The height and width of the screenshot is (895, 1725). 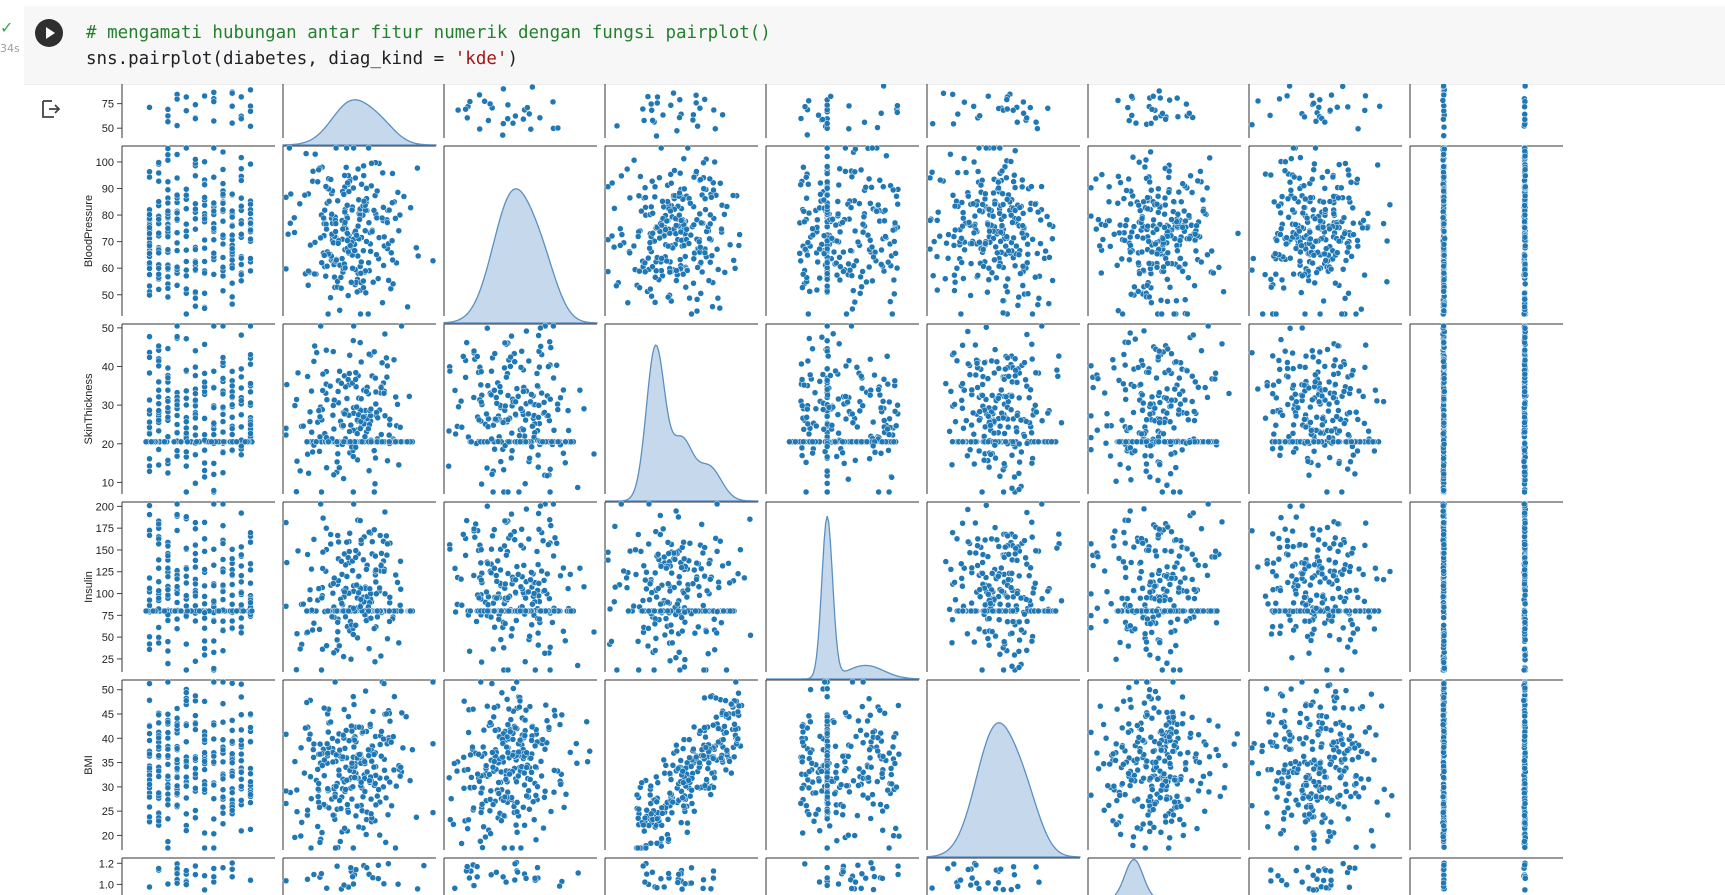 What do you see at coordinates (51, 109) in the screenshot?
I see `output-icon` at bounding box center [51, 109].